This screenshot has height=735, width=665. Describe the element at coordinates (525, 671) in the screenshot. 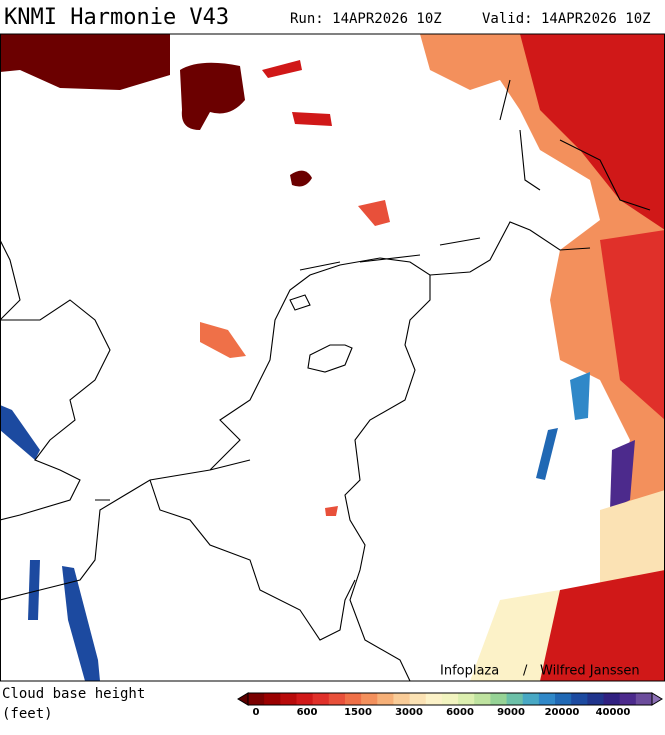

I see `credit: /` at that location.